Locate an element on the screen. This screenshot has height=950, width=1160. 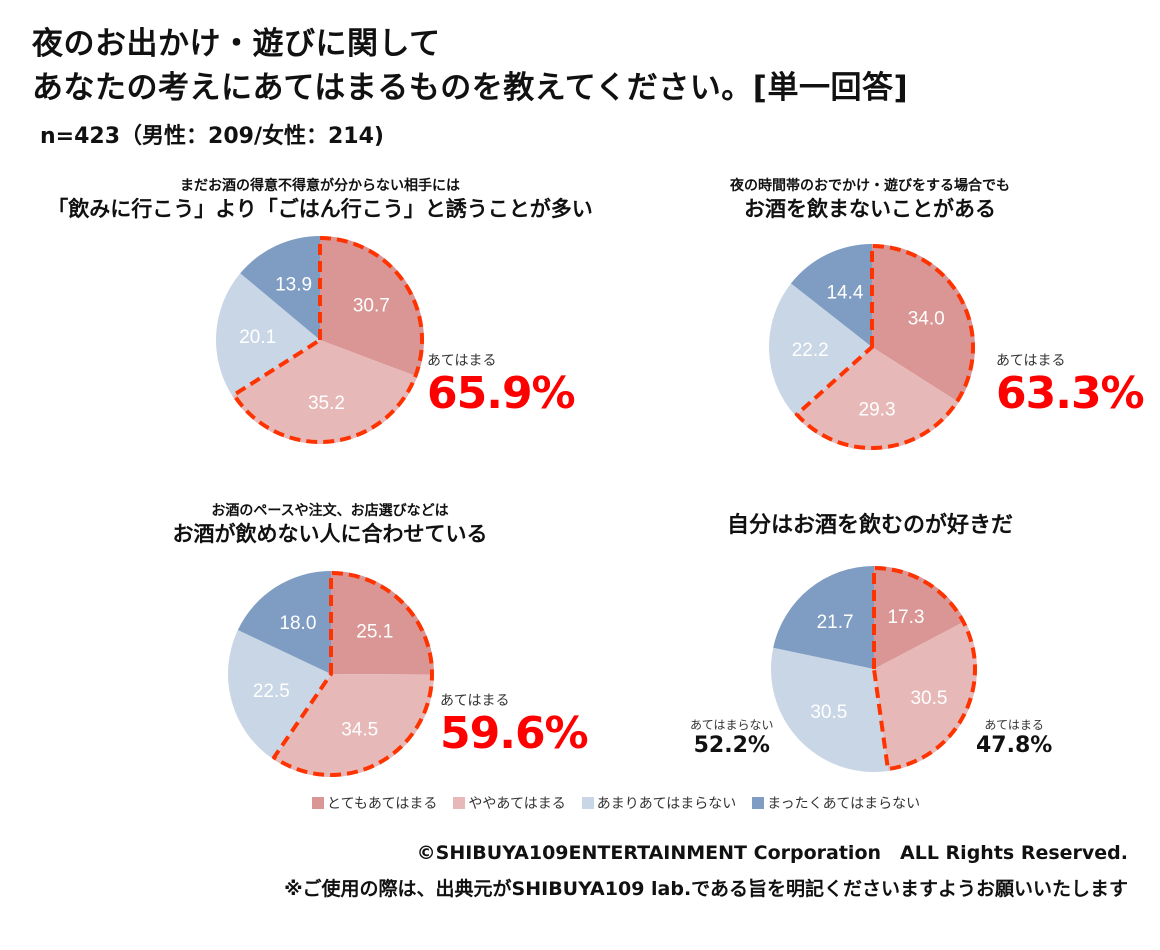
pie-2-value-label-1: 34.0 is located at coordinates (926, 318).